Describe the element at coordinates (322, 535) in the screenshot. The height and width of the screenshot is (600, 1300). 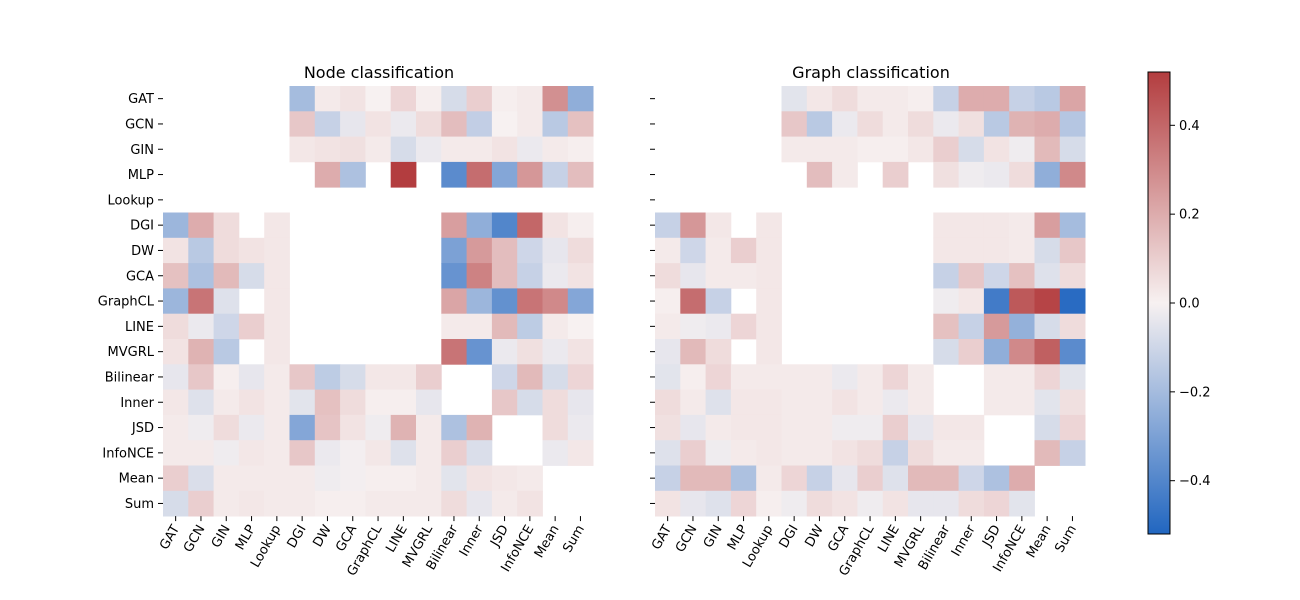
I see `x-tick-label: DW` at that location.